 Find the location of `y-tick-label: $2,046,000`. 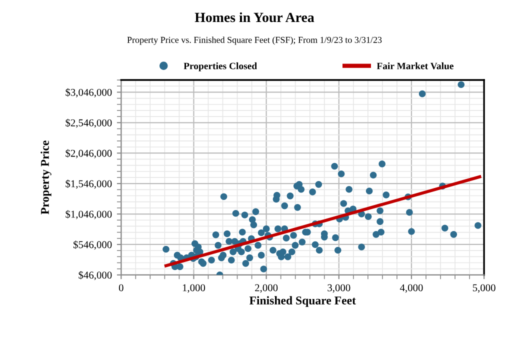

y-tick-label: $2,046,000 is located at coordinates (89, 153).